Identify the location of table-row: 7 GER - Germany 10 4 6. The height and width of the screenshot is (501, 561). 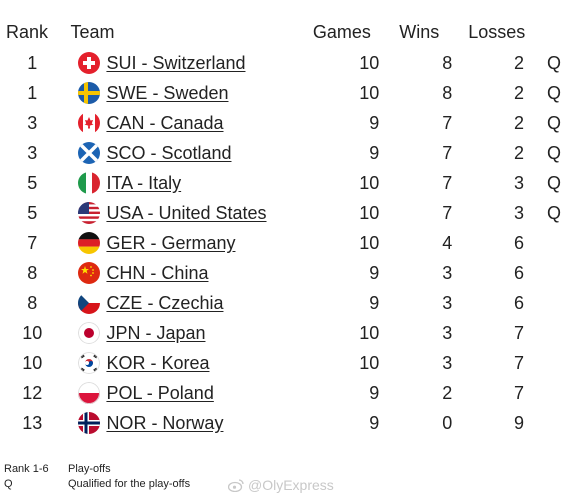
(280, 243).